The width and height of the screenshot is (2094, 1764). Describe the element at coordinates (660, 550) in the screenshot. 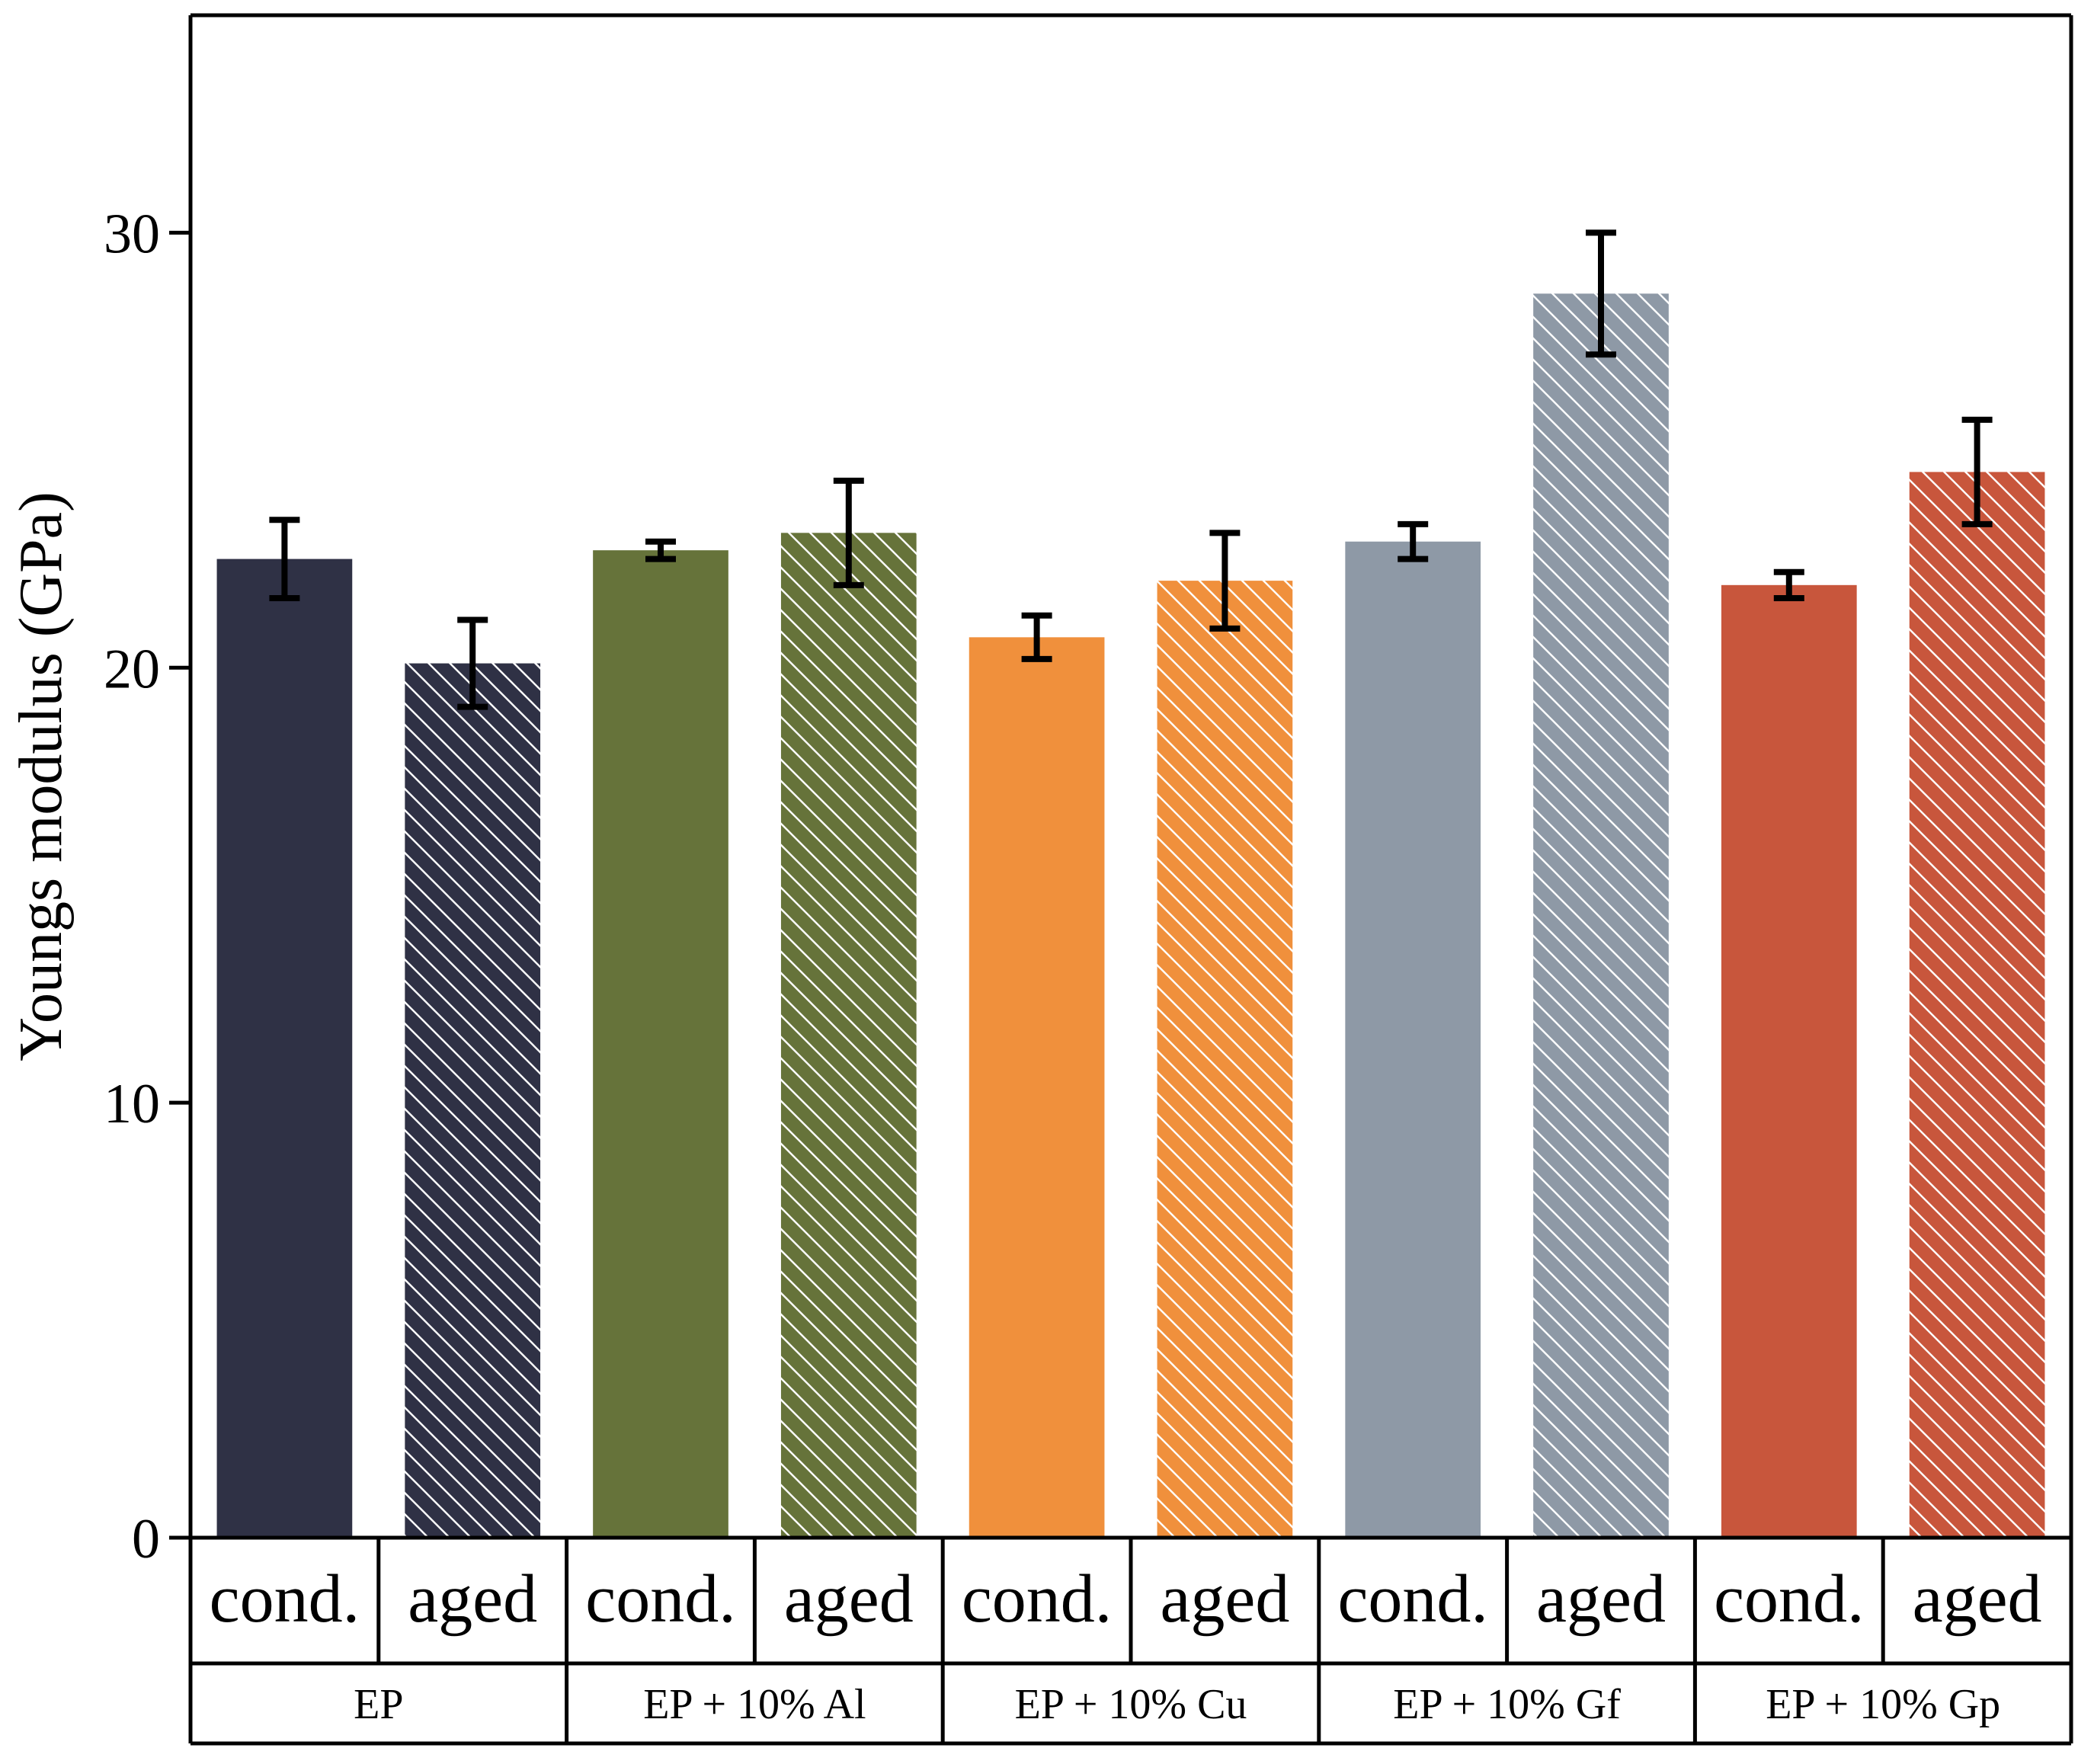

I see `error-bar-ep-10-al-cond` at that location.